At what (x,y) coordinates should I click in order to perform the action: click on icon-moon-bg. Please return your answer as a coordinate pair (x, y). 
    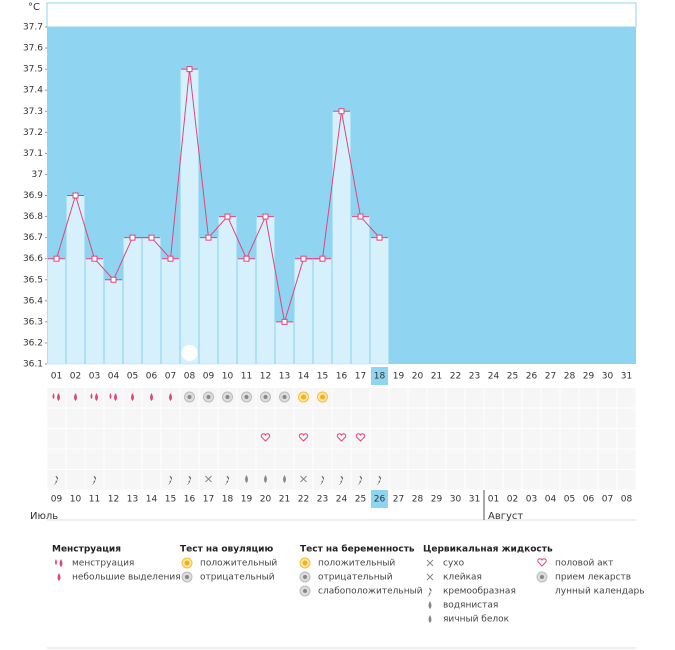
    Looking at the image, I should click on (189, 353).